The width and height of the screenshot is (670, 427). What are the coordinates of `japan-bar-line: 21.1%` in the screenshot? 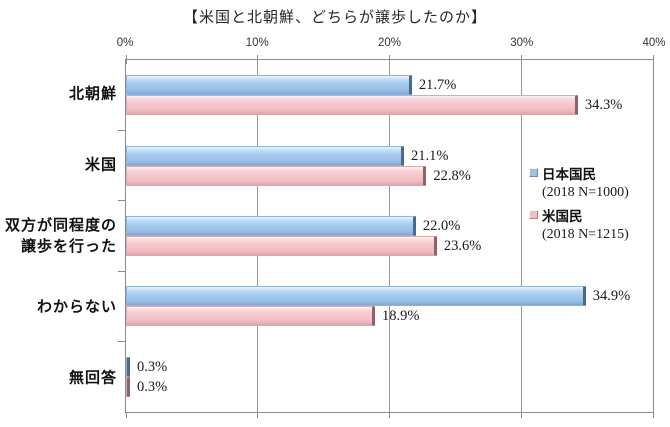 It's located at (389, 155).